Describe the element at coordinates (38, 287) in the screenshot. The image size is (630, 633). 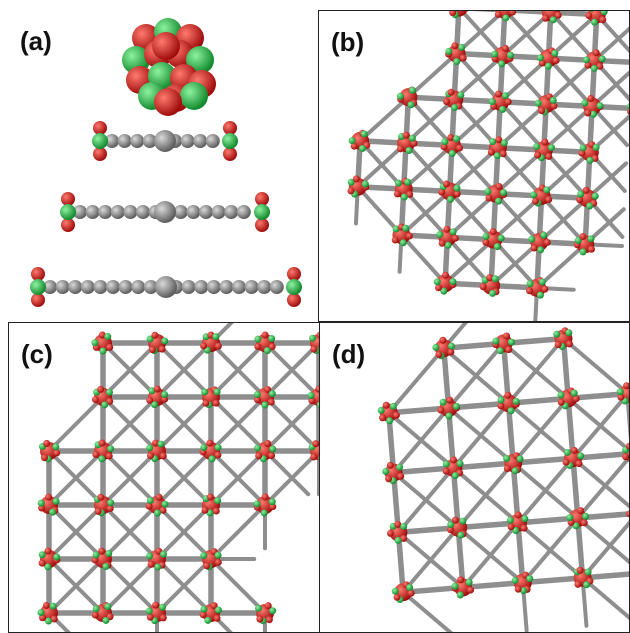
I see `end-metal` at that location.